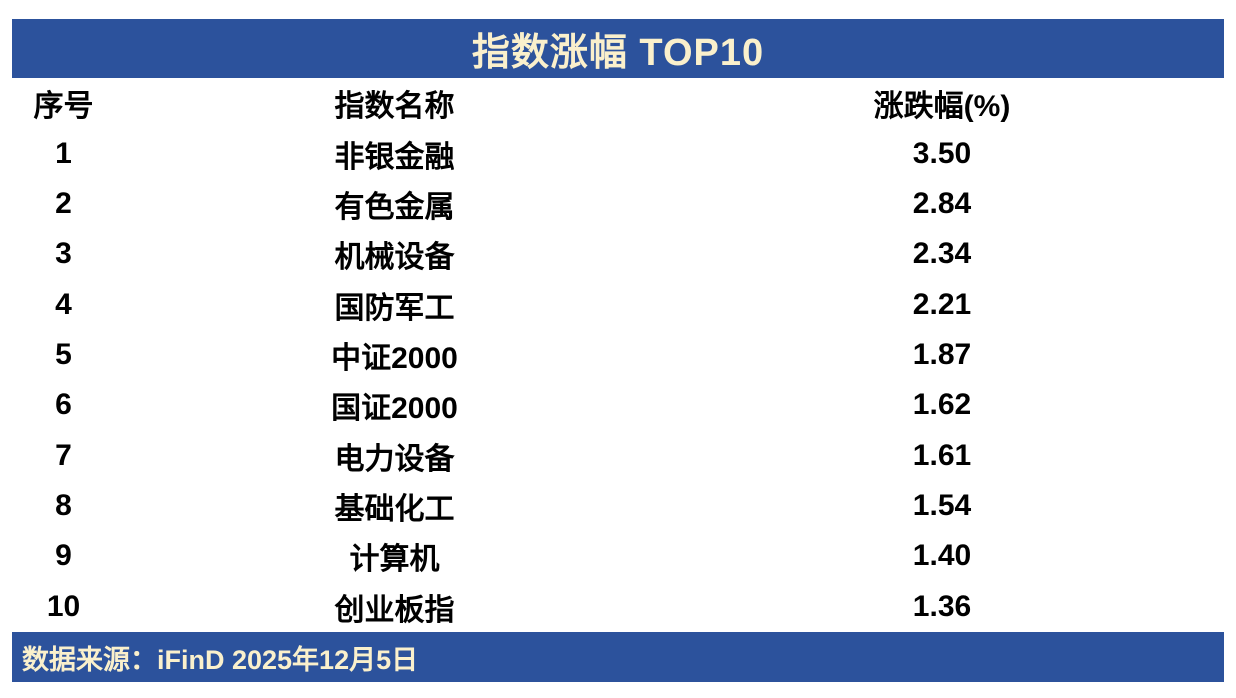 Image resolution: width=1236 pixels, height=698 pixels. What do you see at coordinates (942, 354) in the screenshot?
I see `change-cell: 1.87` at bounding box center [942, 354].